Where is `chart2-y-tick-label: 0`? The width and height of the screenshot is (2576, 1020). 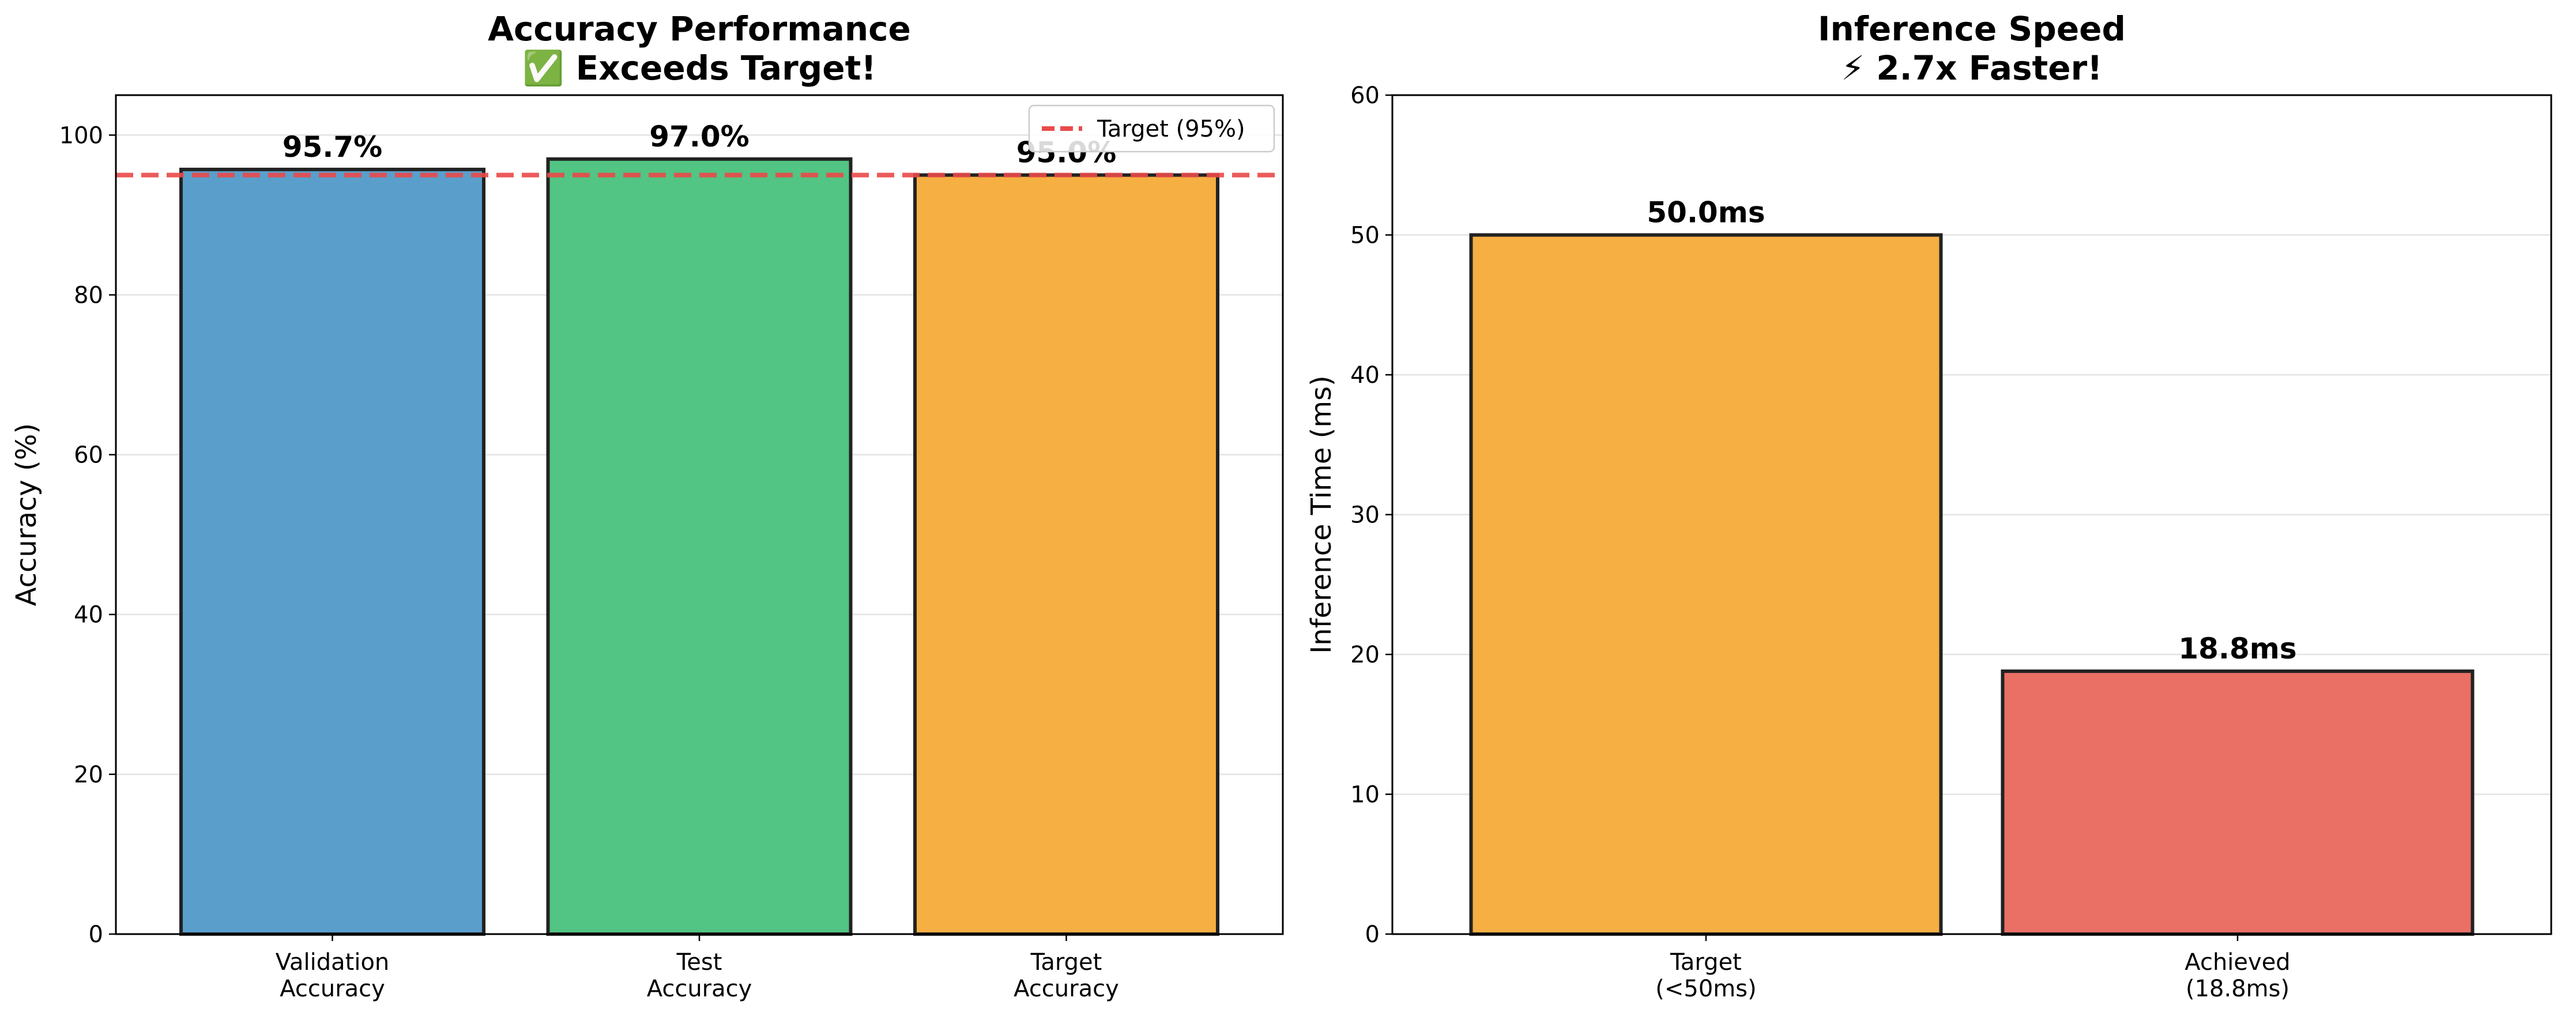 chart2-y-tick-label: 0 is located at coordinates (1372, 934).